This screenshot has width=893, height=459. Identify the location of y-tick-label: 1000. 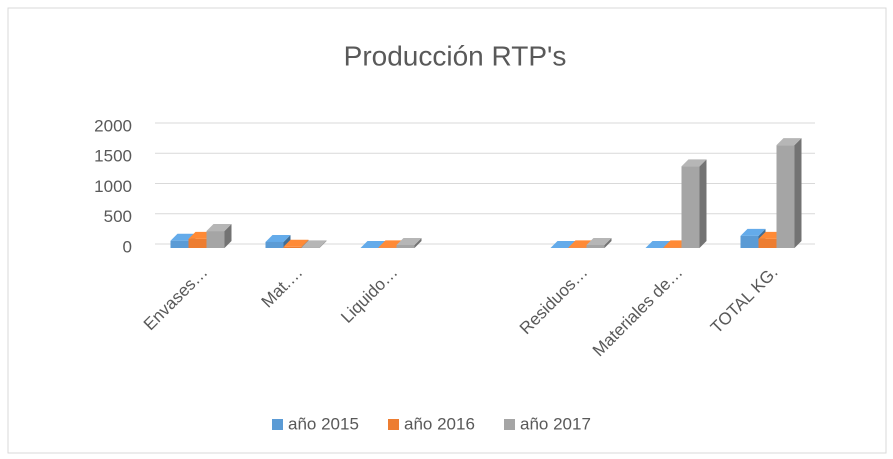
(113, 186).